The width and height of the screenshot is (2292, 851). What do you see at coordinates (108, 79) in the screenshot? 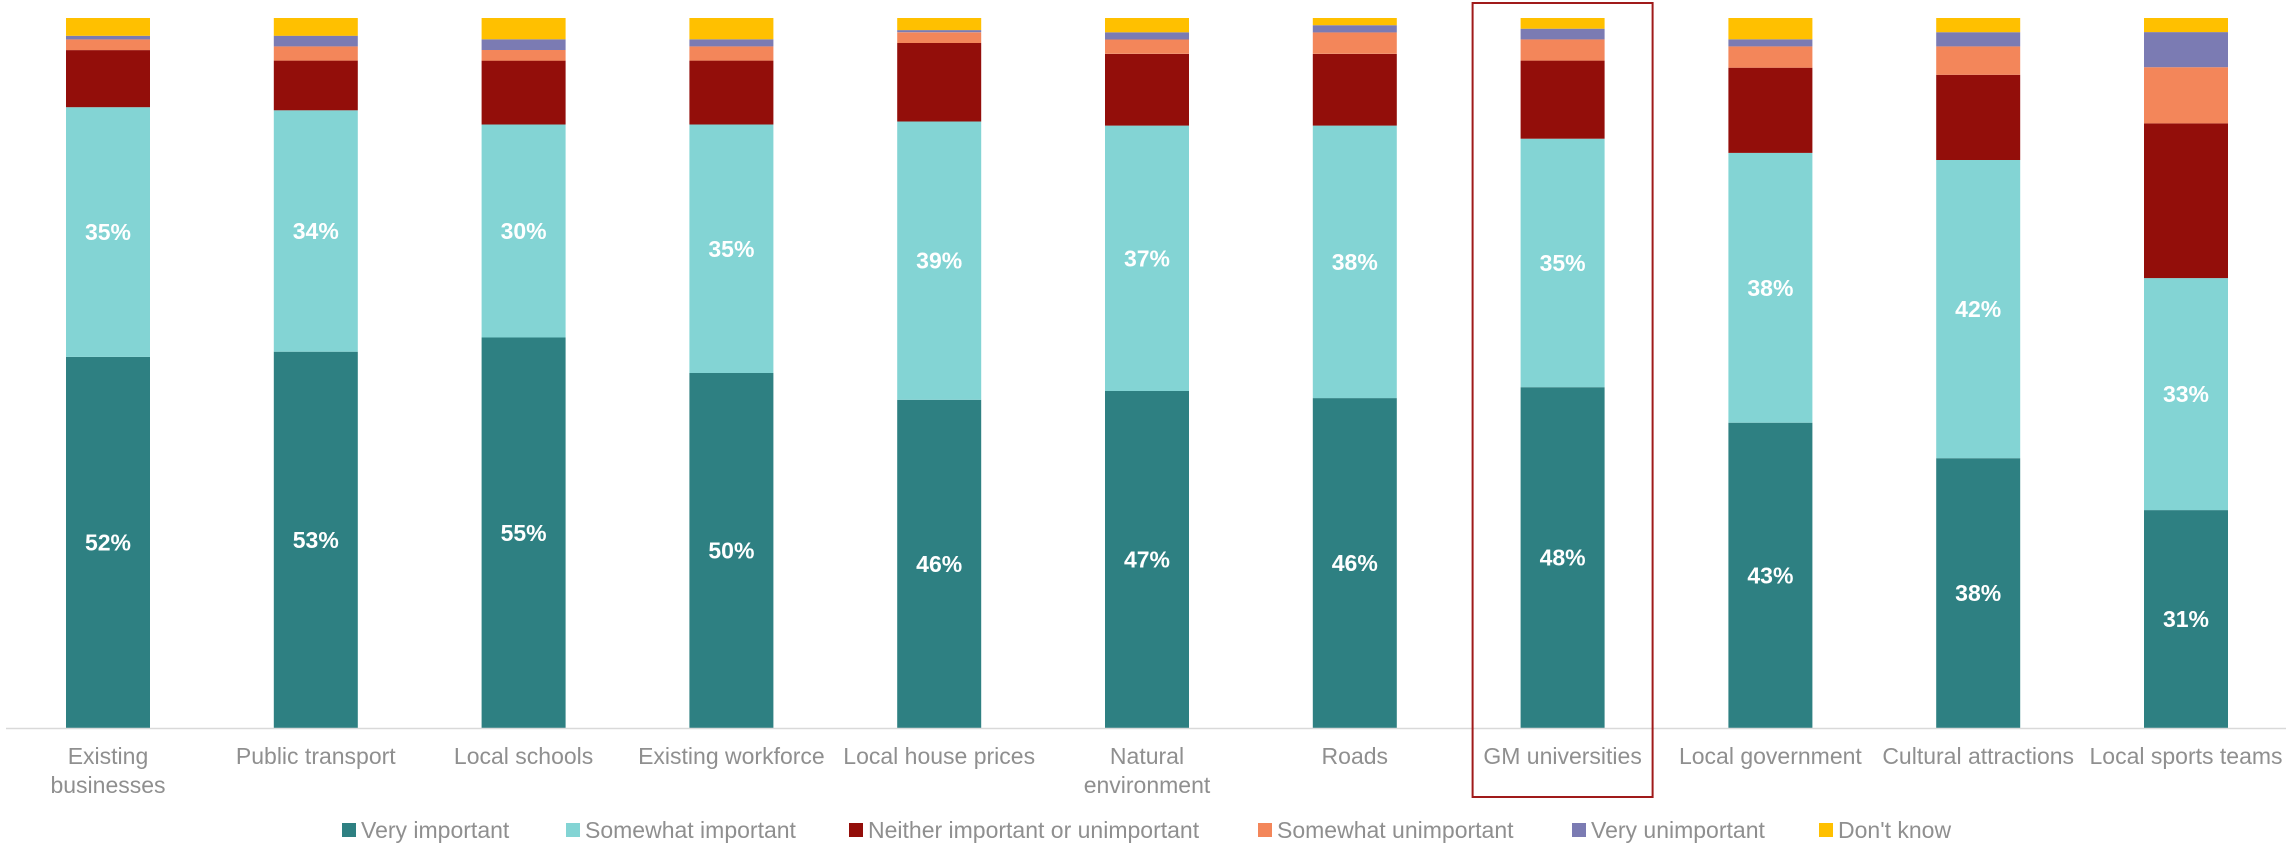
I see `bar-segment-neither-important-or-unimportant-existing-businesses` at bounding box center [108, 79].